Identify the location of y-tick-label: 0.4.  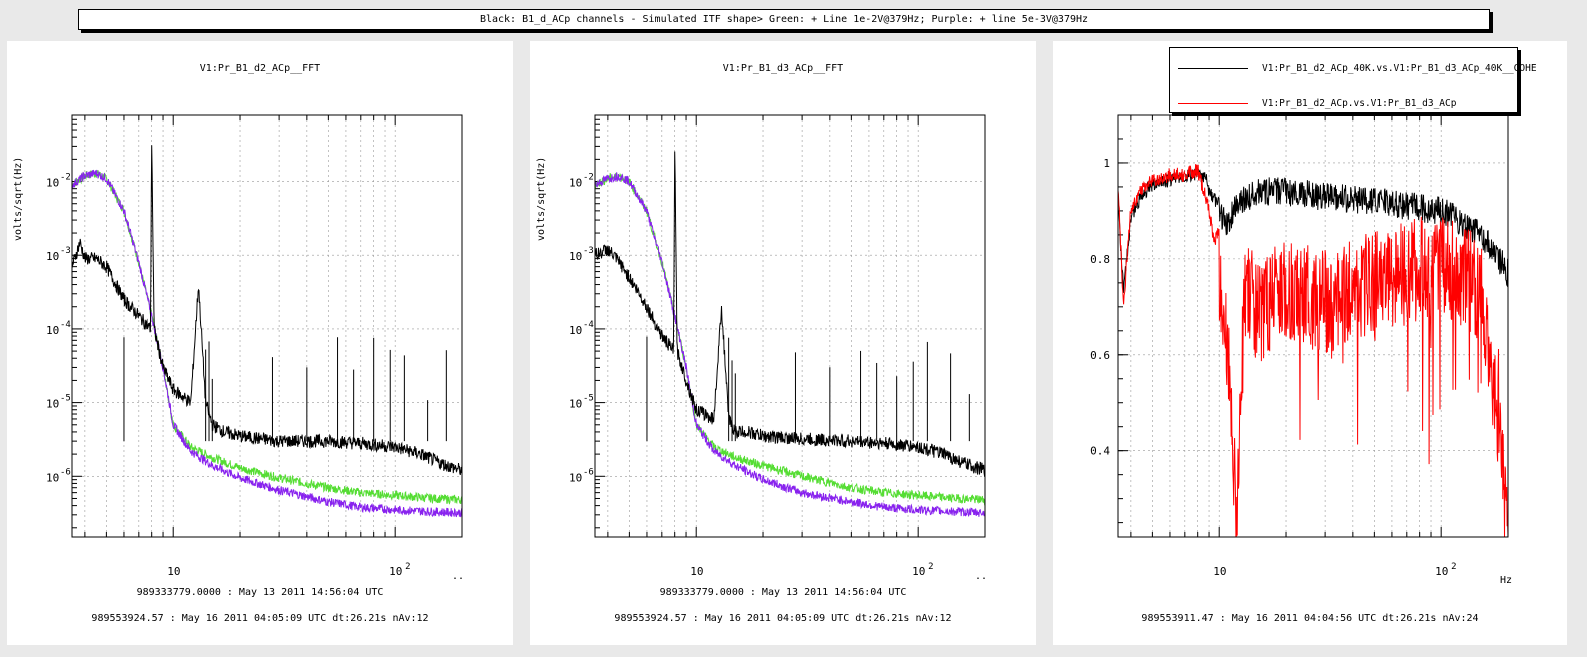
(1100, 451).